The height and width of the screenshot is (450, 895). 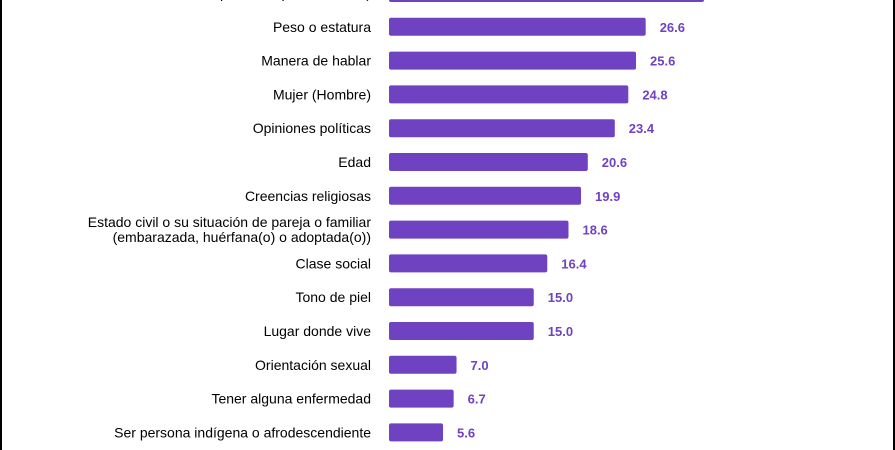 I want to click on category-label-3: Mujer (Hombre), so click(x=322, y=94).